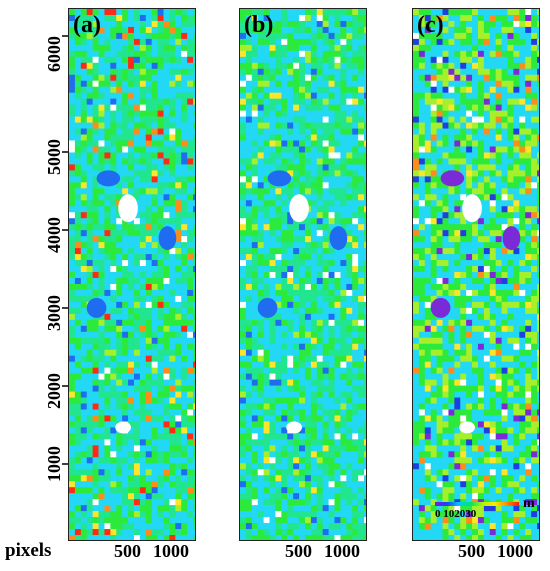  I want to click on x-tick-b-500: 500, so click(298, 551).